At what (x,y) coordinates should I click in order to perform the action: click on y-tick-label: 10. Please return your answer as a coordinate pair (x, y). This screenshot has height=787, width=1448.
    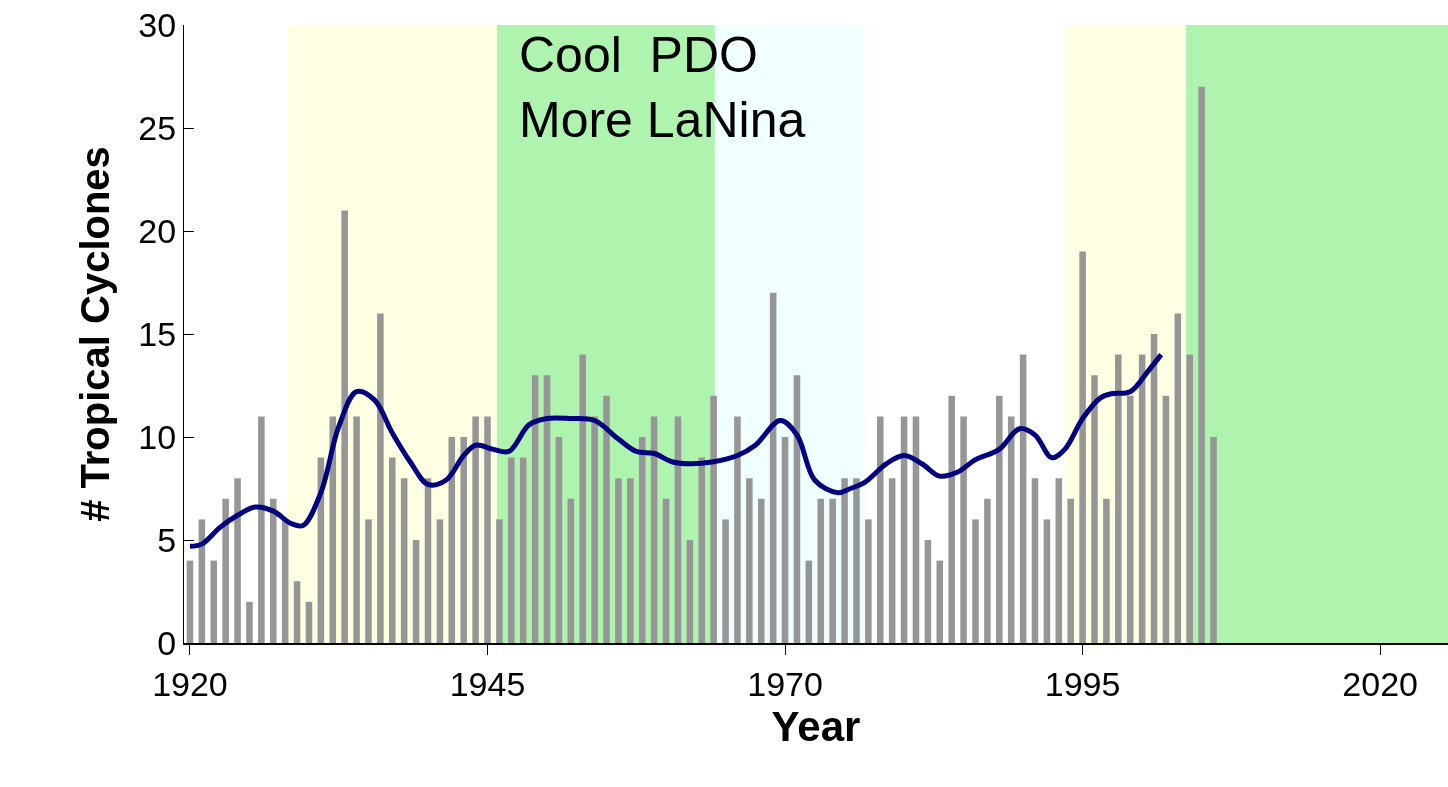
    Looking at the image, I should click on (157, 436).